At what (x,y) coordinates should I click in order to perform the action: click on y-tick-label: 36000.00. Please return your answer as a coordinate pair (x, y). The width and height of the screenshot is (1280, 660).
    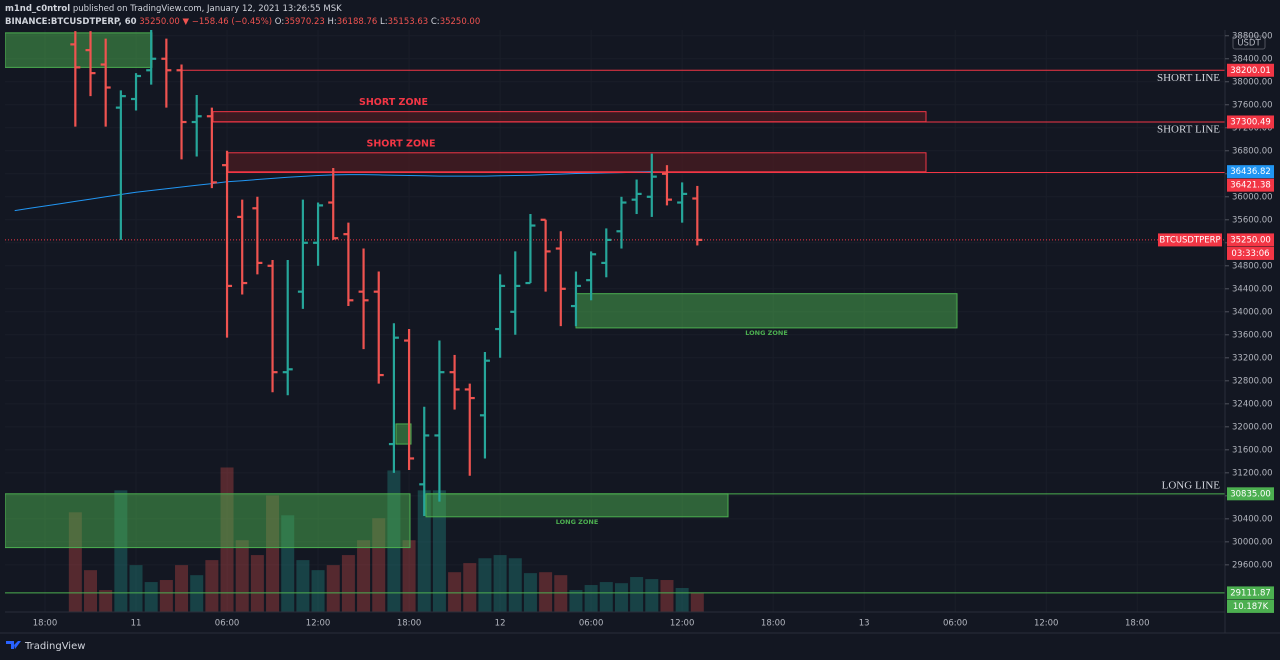
    Looking at the image, I should click on (1252, 197).